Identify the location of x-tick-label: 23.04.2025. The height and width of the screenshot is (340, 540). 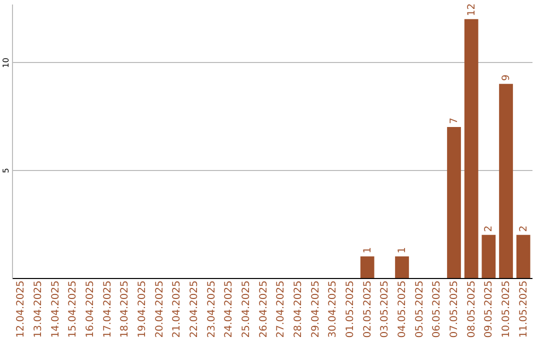
(212, 309).